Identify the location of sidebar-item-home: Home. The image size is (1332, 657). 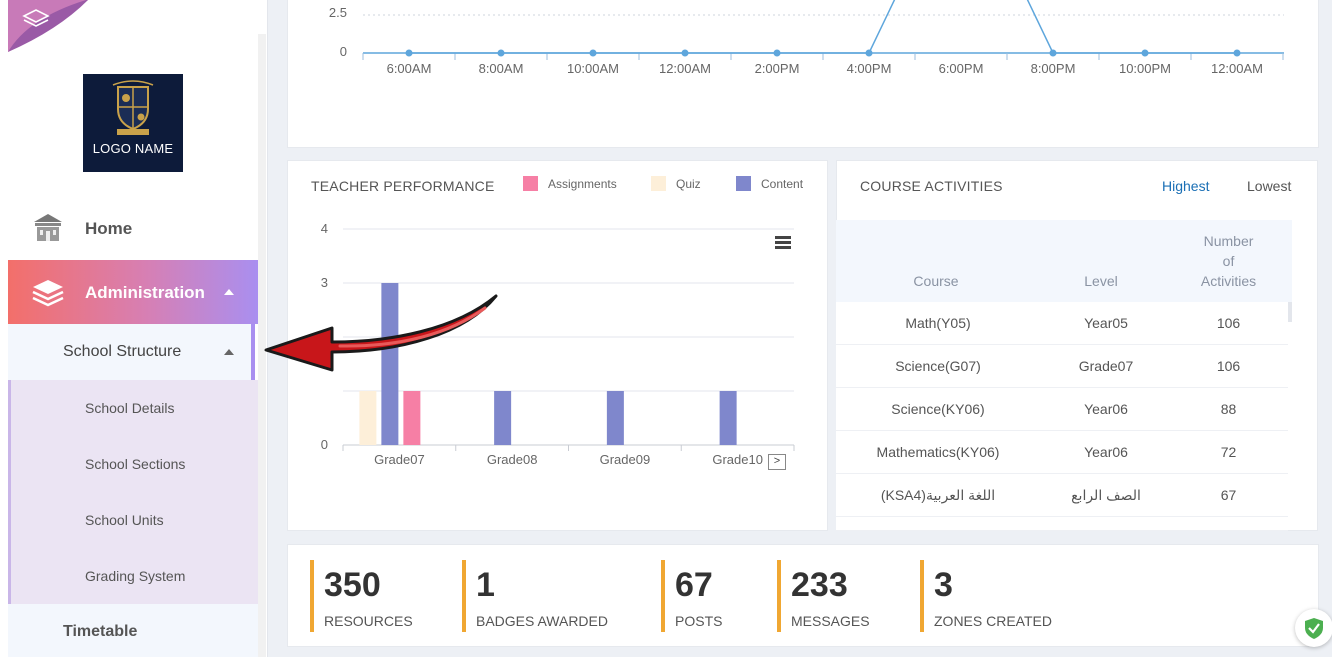
(133, 228).